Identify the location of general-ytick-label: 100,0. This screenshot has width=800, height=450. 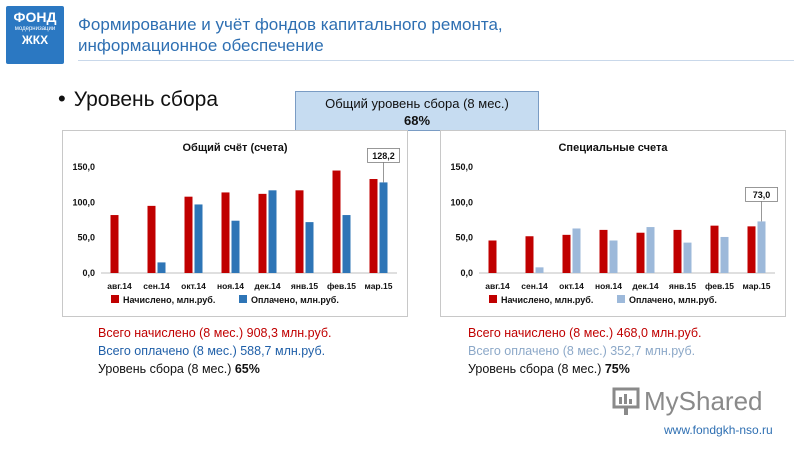
(83, 202).